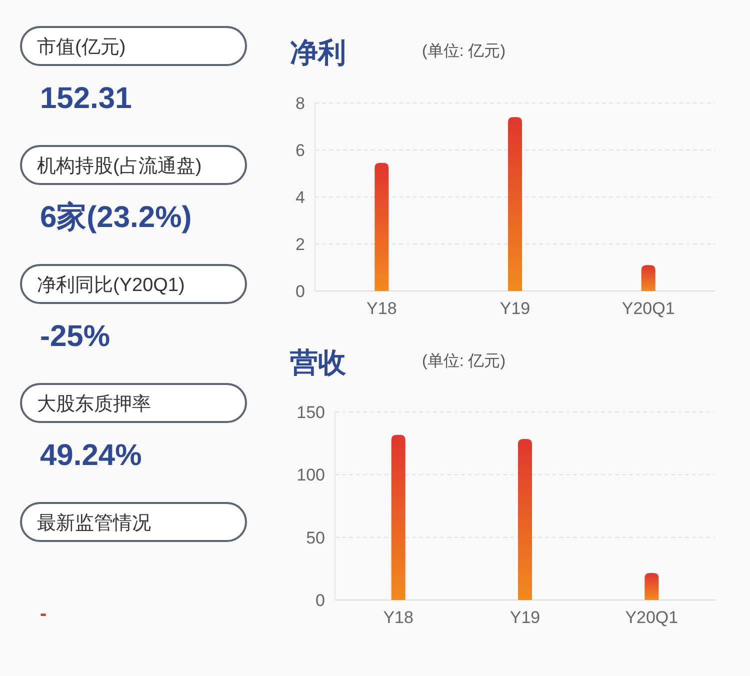 The height and width of the screenshot is (676, 750). Describe the element at coordinates (300, 197) in the screenshot. I see `y-tick-label: 4` at that location.